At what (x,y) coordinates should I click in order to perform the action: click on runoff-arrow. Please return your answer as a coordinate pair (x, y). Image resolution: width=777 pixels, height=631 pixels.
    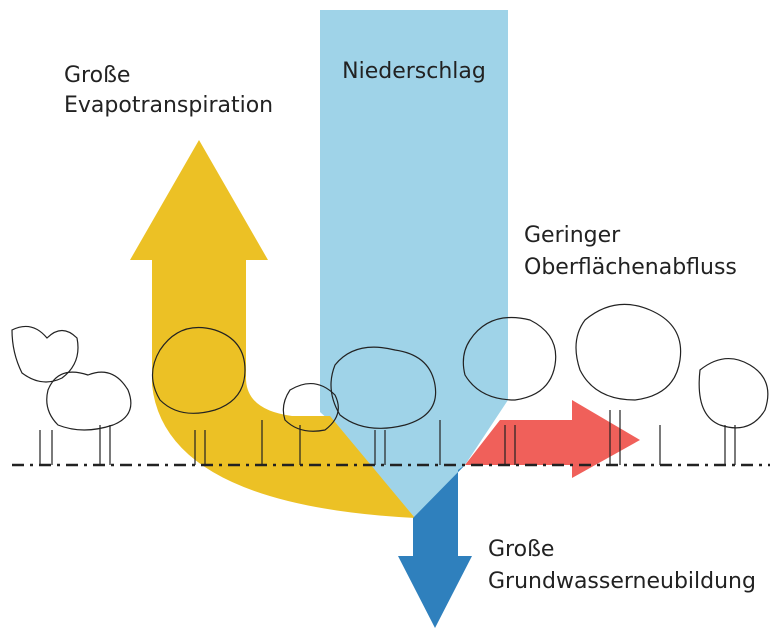
    Looking at the image, I should click on (552, 439).